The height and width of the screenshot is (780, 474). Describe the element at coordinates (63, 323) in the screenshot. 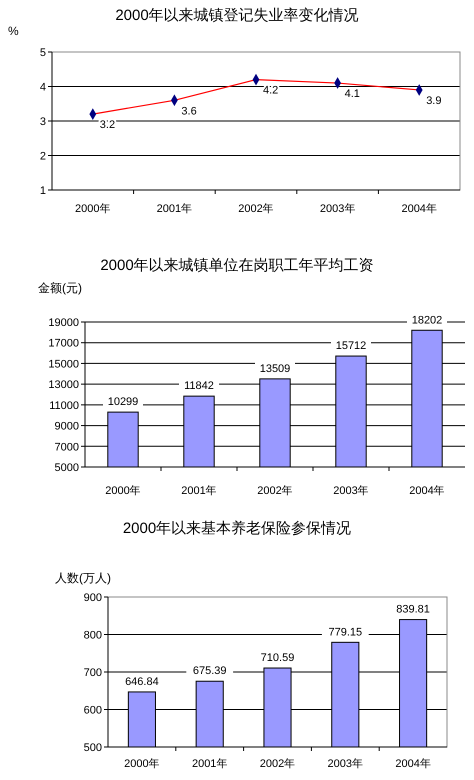

I see `y-tick-label: 19000` at that location.